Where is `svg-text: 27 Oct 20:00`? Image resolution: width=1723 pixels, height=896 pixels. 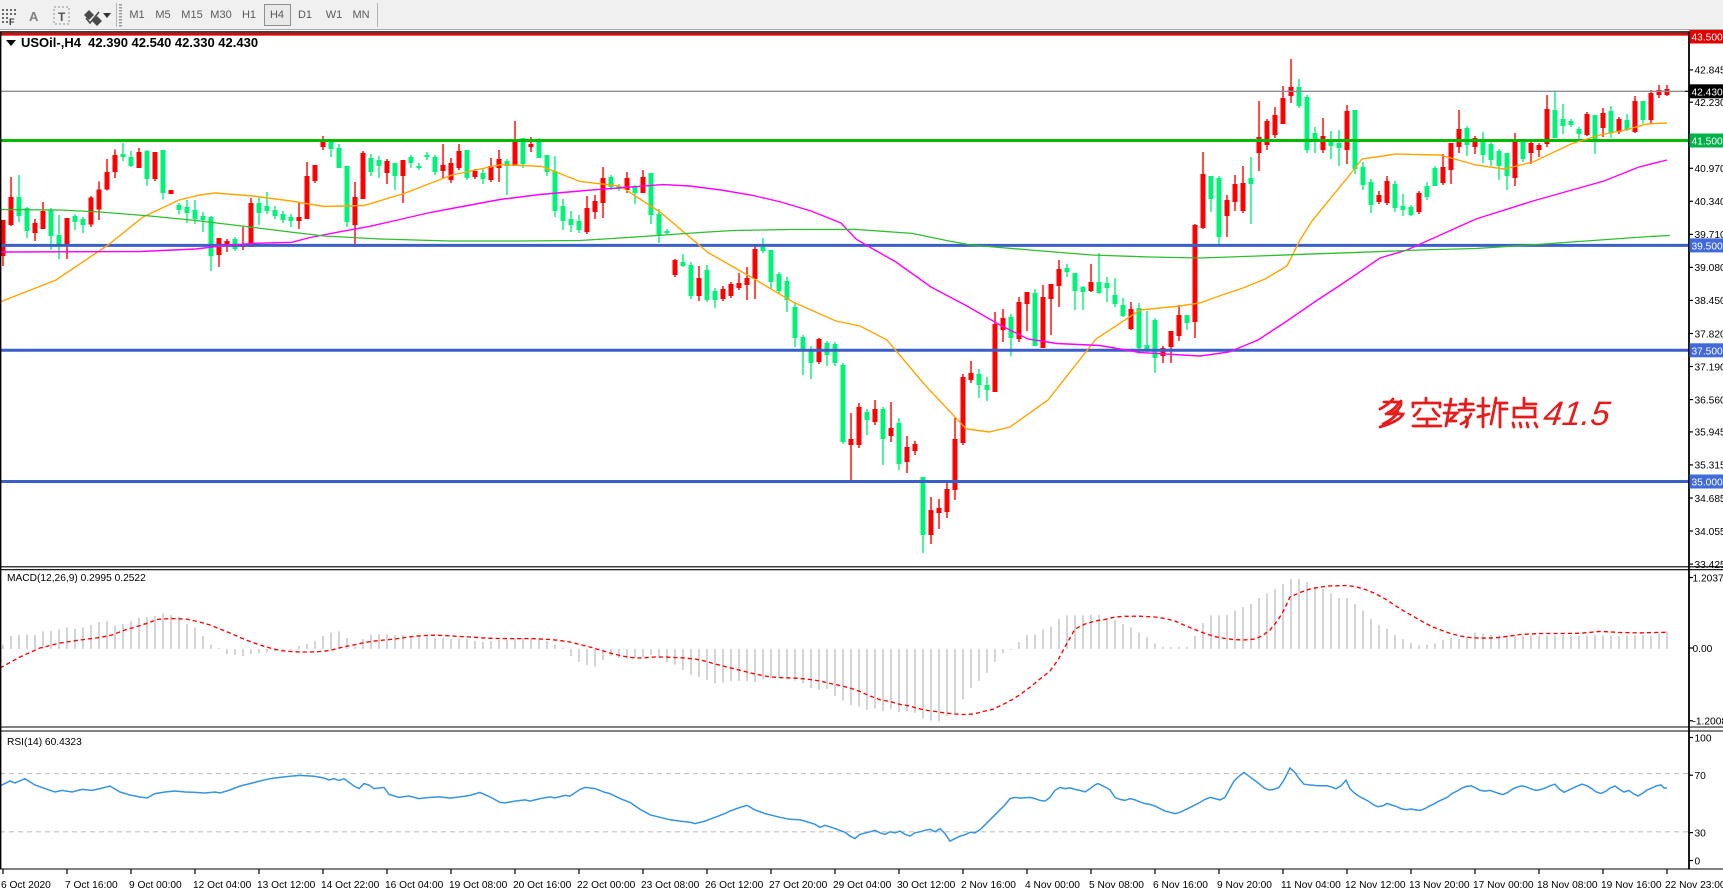 svg-text: 27 Oct 20:00 is located at coordinates (798, 885).